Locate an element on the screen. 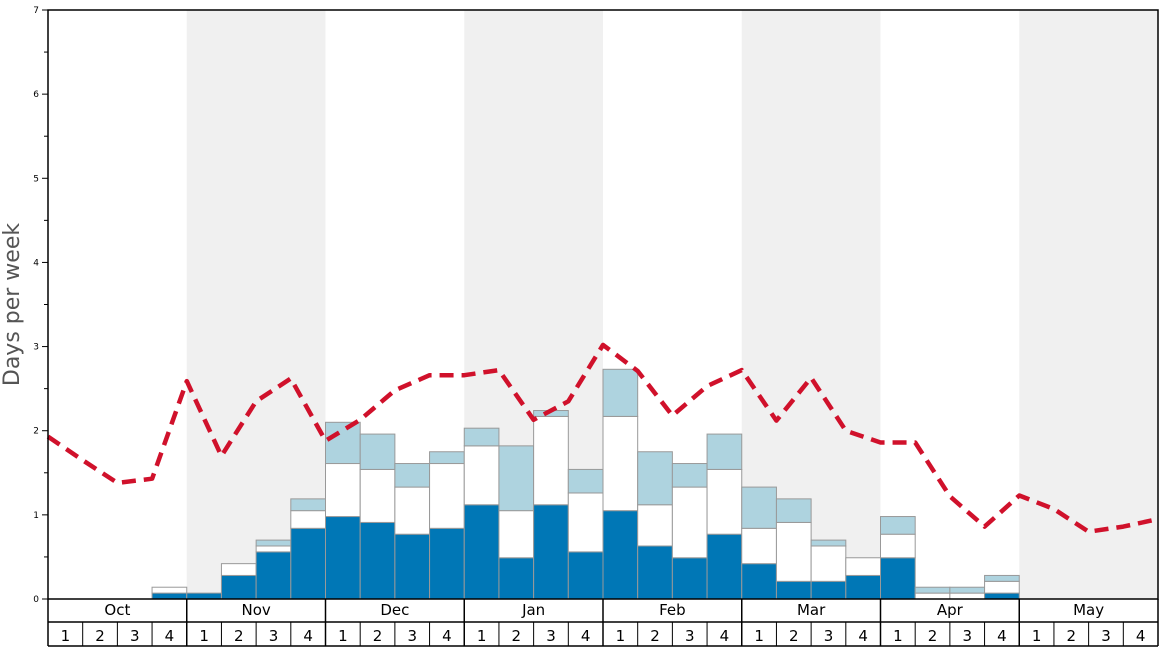 This screenshot has width=1168, height=648. month-label-feb: Feb is located at coordinates (672, 610).